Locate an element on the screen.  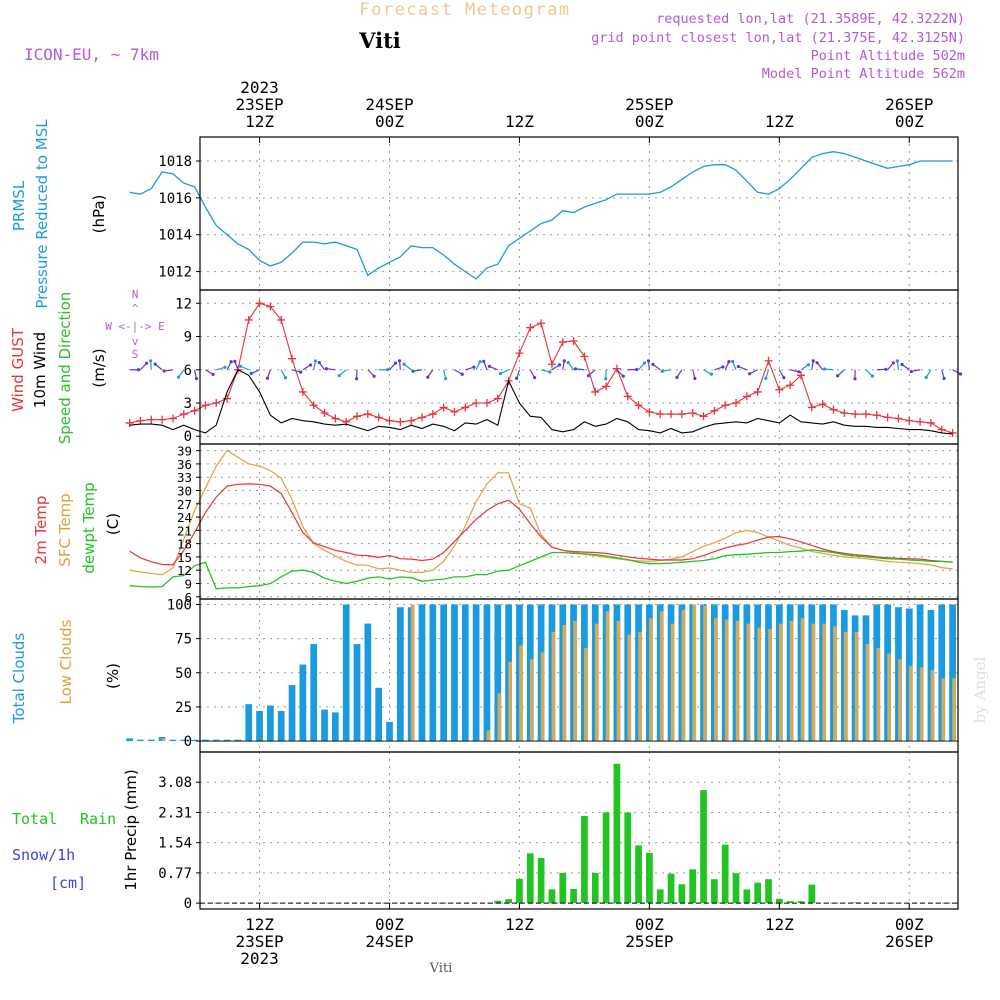
temperature-frame is located at coordinates (579, 521).